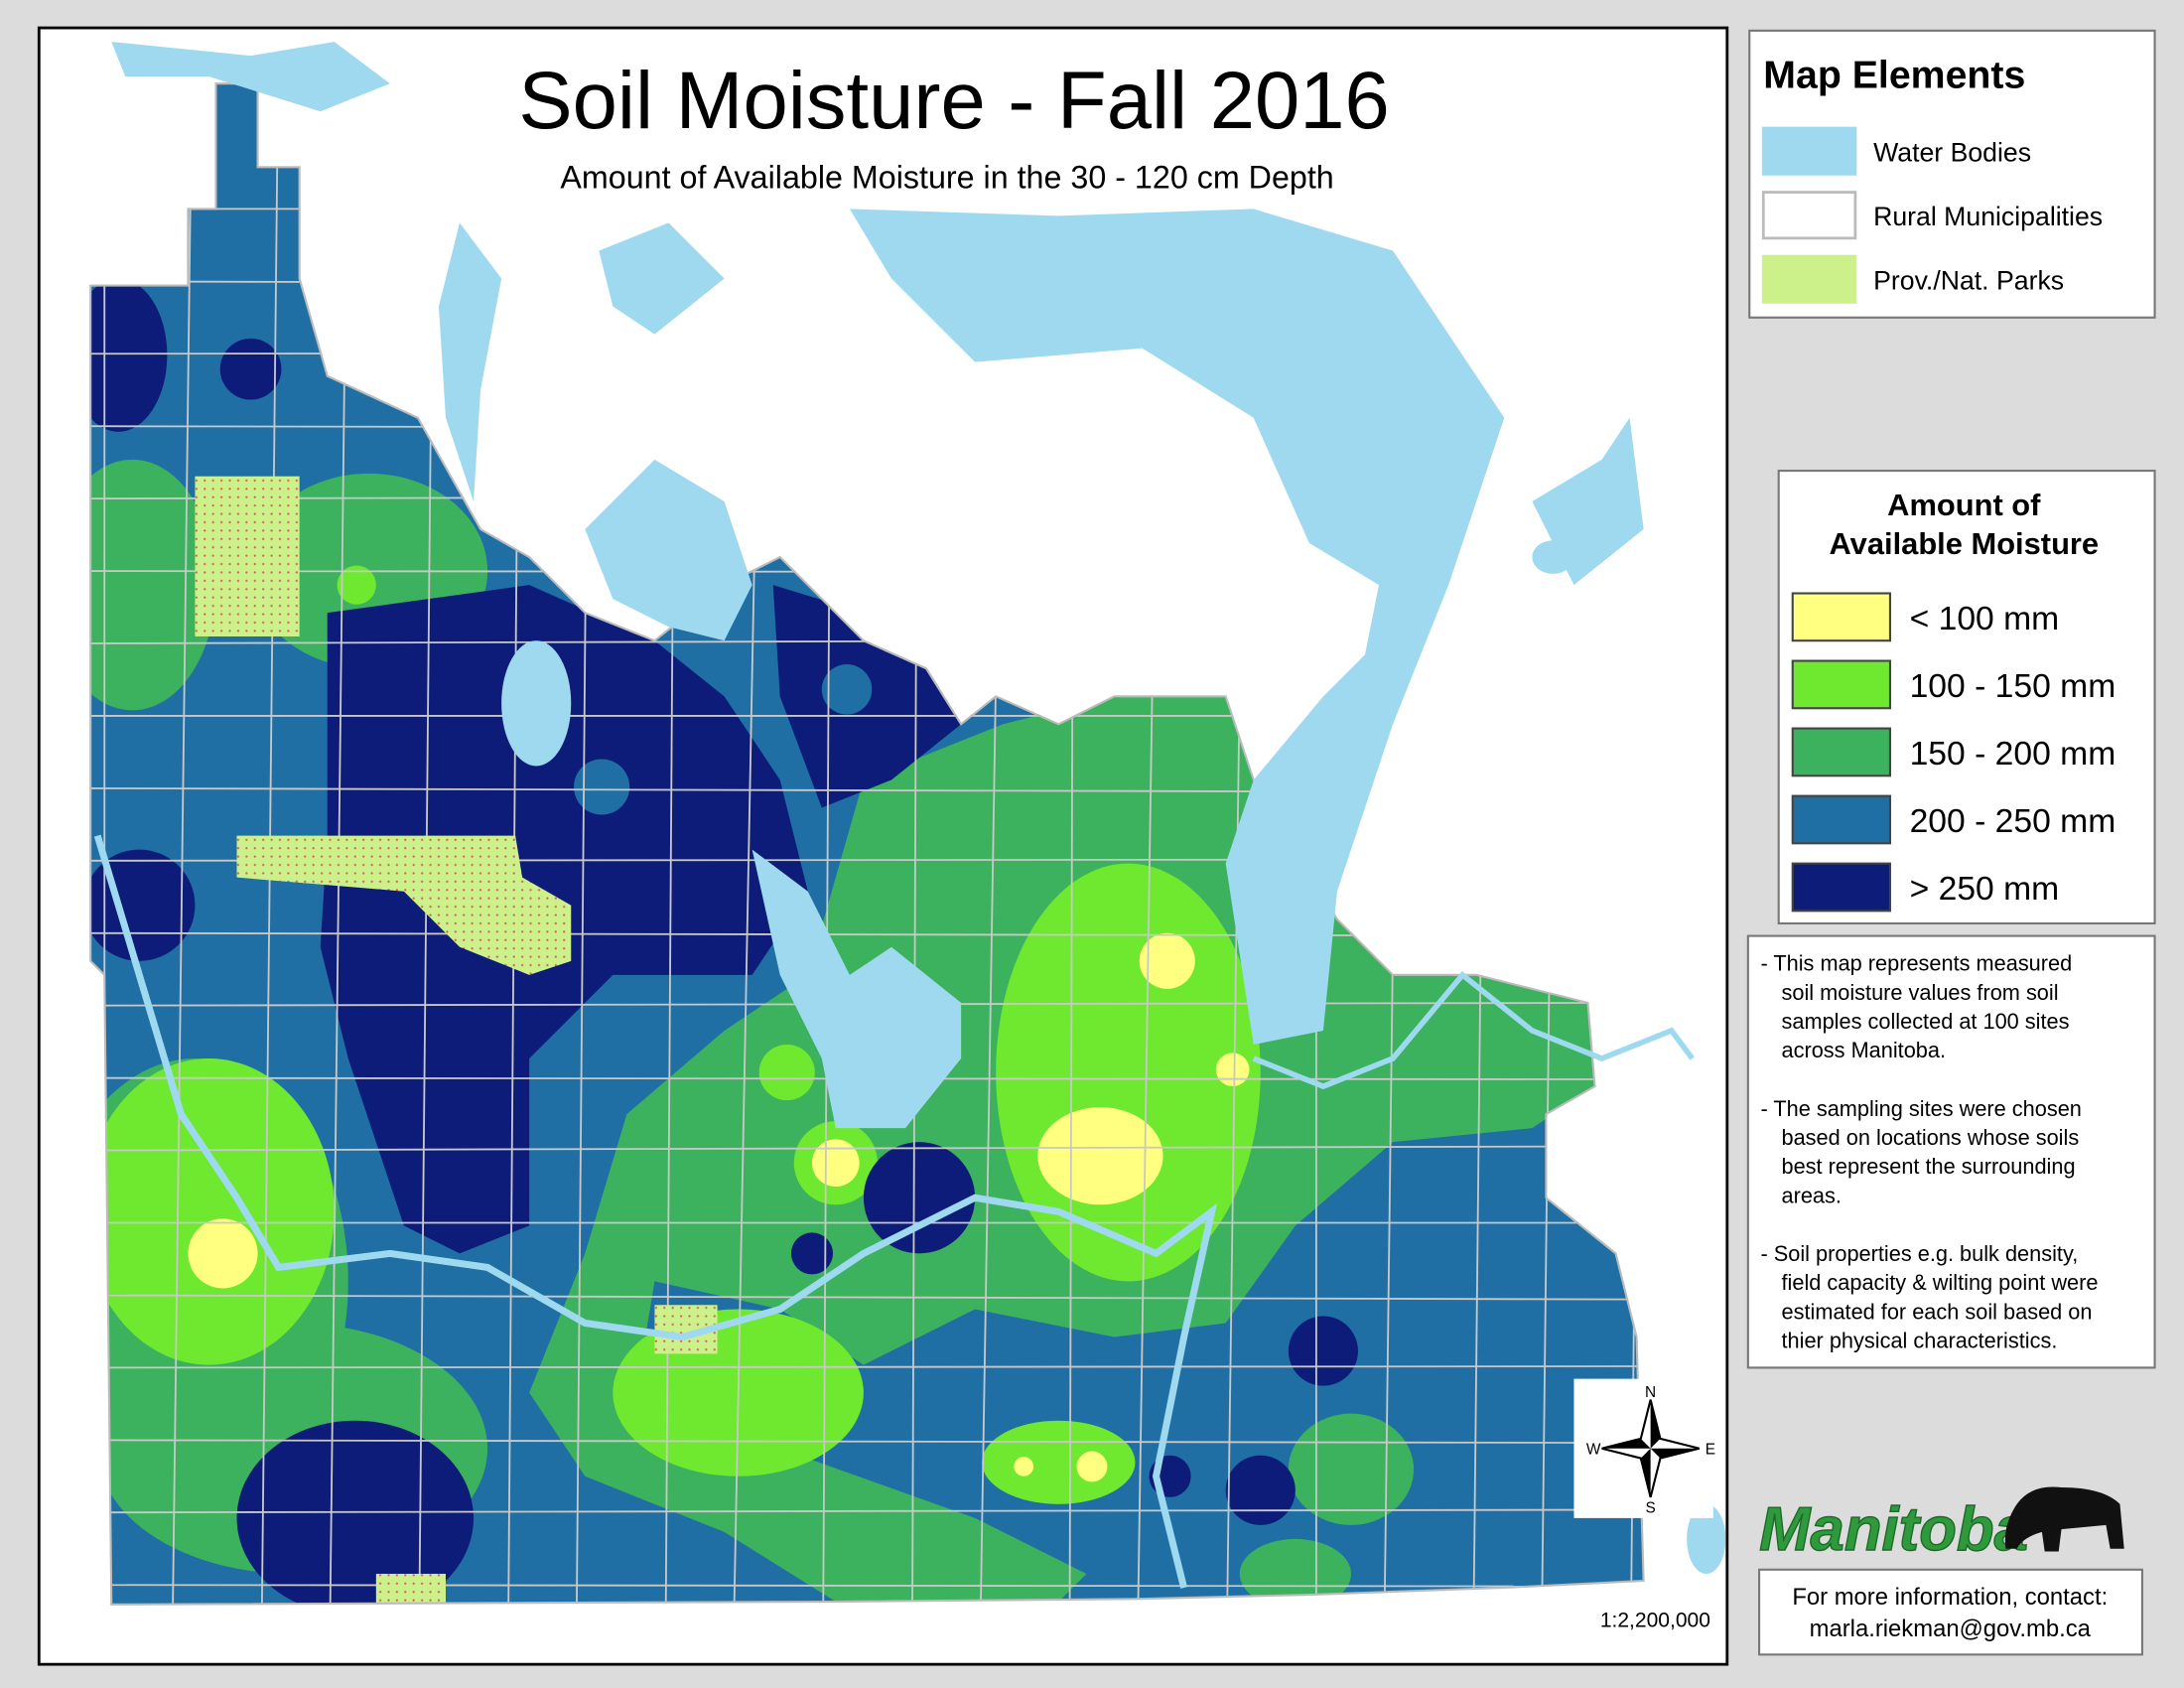 Image resolution: width=2184 pixels, height=1688 pixels. I want to click on compass-star-shade, so click(1650, 1448).